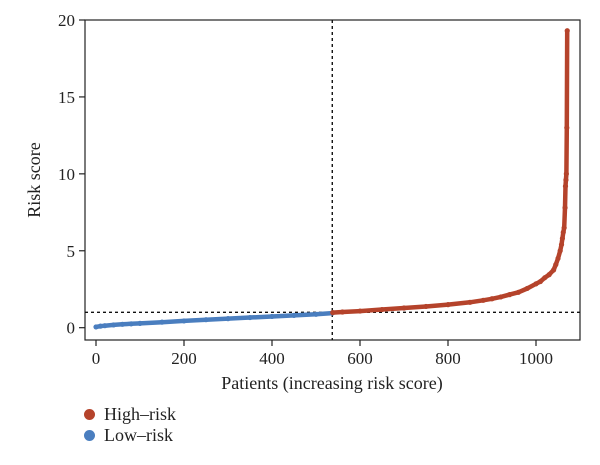 This screenshot has height=465, width=600. I want to click on y-tick-label: 5, so click(71, 251).